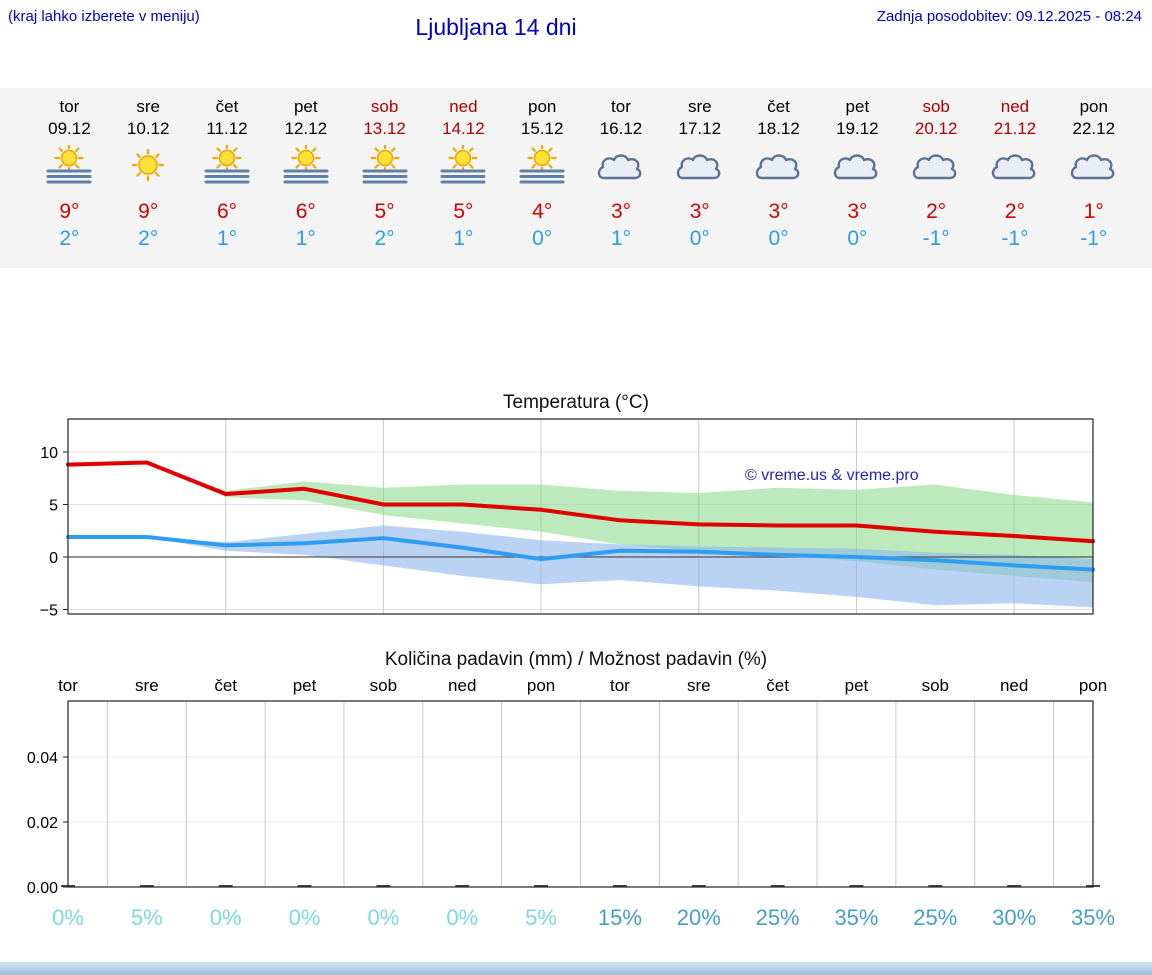 The width and height of the screenshot is (1152, 975). What do you see at coordinates (778, 917) in the screenshot?
I see `precip-probability: 25%` at bounding box center [778, 917].